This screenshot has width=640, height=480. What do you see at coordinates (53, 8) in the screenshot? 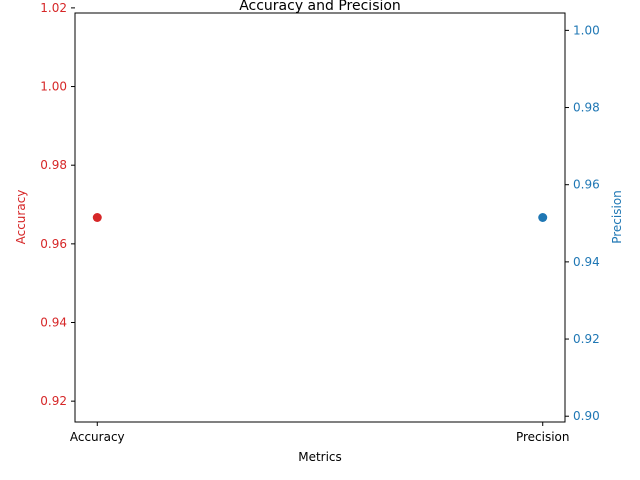
I see `left-tick-label: 1.02` at bounding box center [53, 8].